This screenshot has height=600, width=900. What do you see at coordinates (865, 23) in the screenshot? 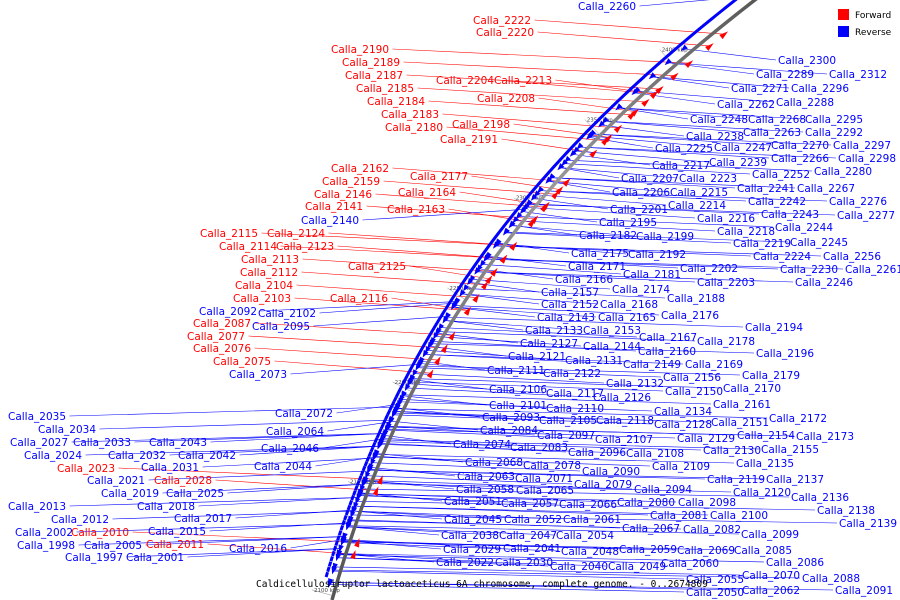
I see `legend: Forward Reverse` at bounding box center [865, 23].